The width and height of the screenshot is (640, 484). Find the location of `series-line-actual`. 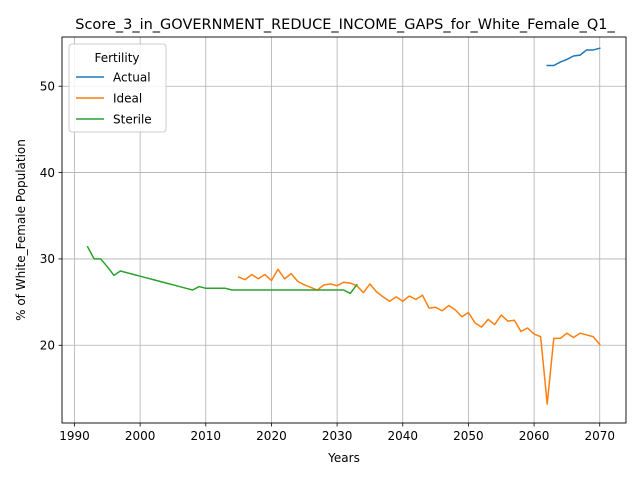

series-line-actual is located at coordinates (573, 57).